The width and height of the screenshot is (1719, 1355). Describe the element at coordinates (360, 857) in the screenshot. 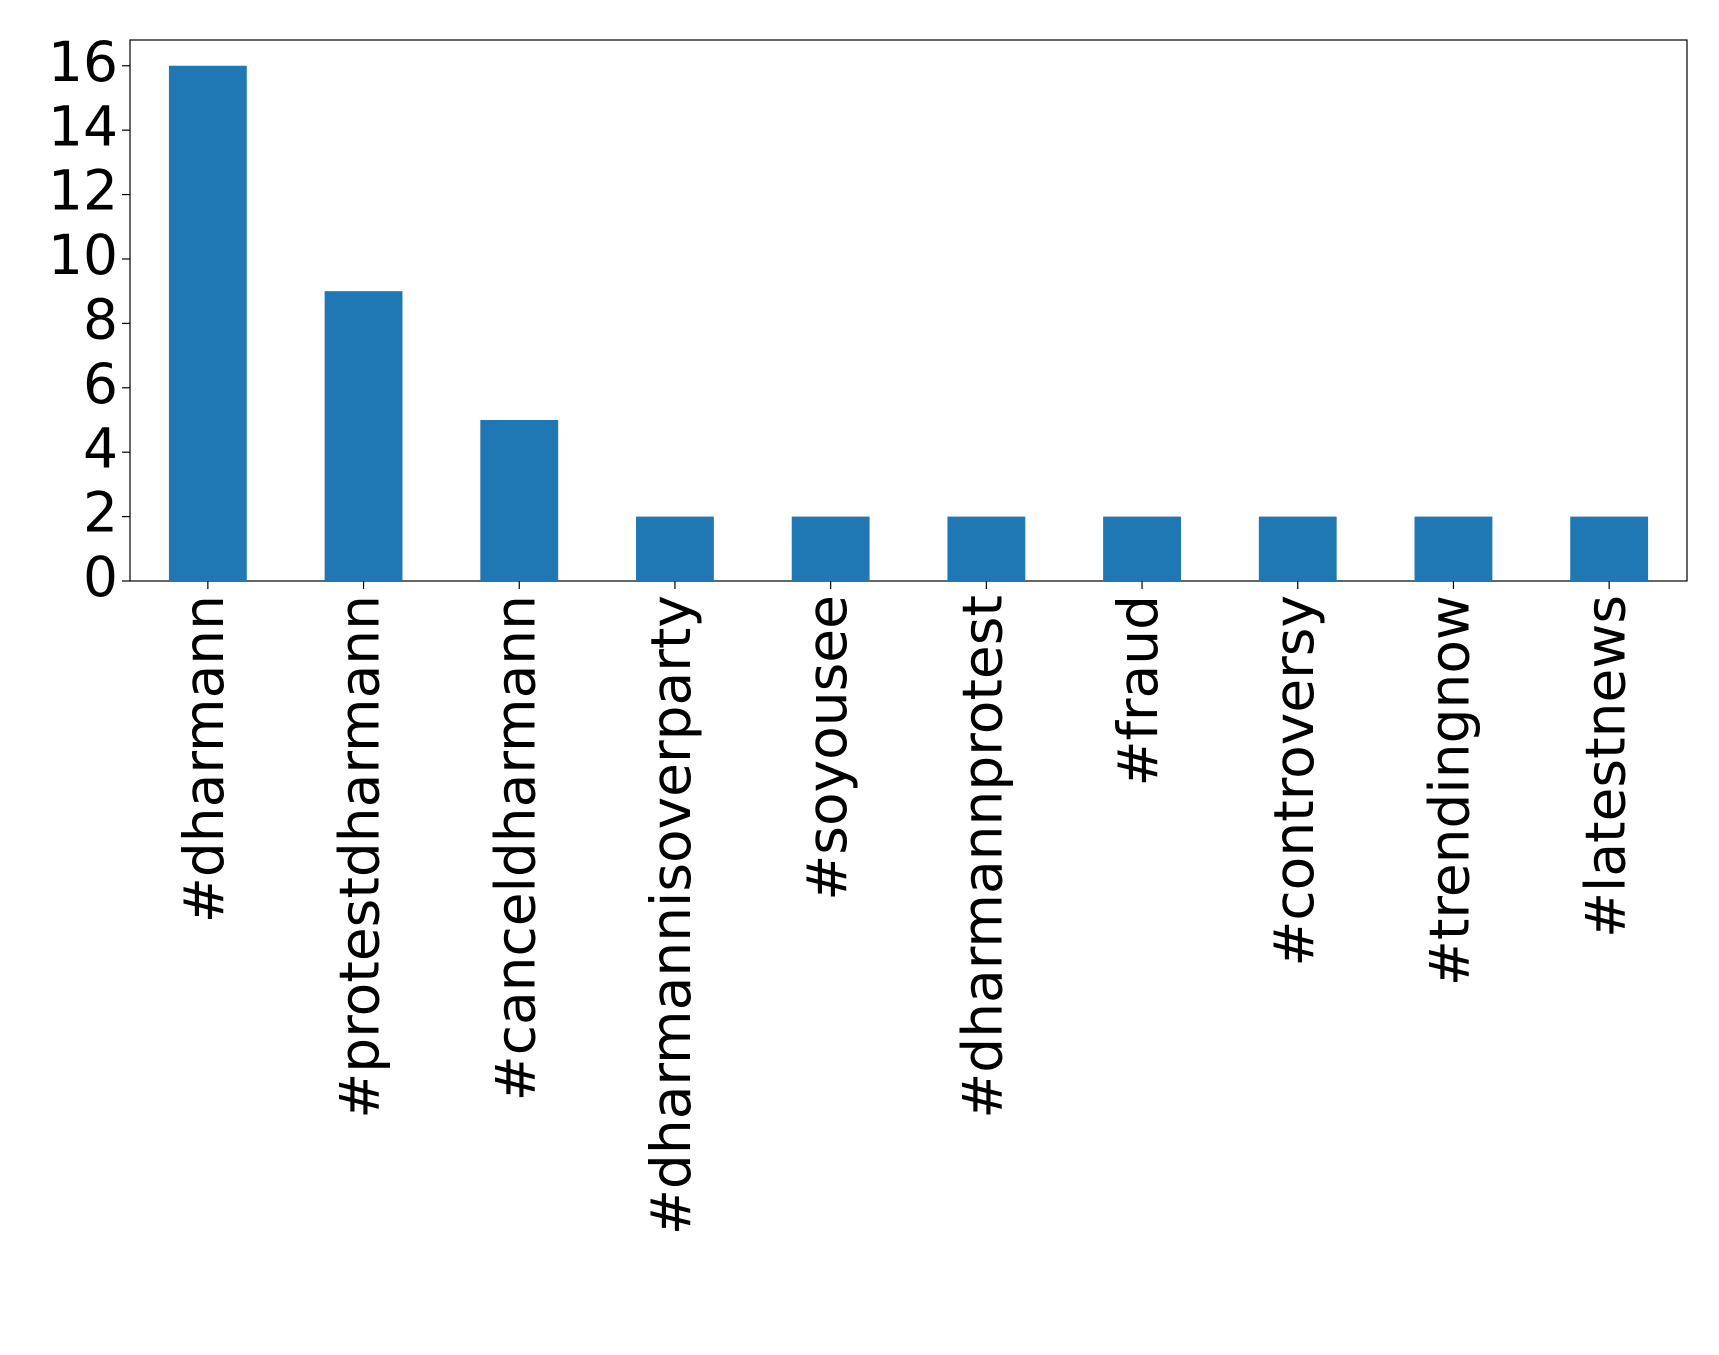

I see `x-tick-label: #protestdharmann` at that location.